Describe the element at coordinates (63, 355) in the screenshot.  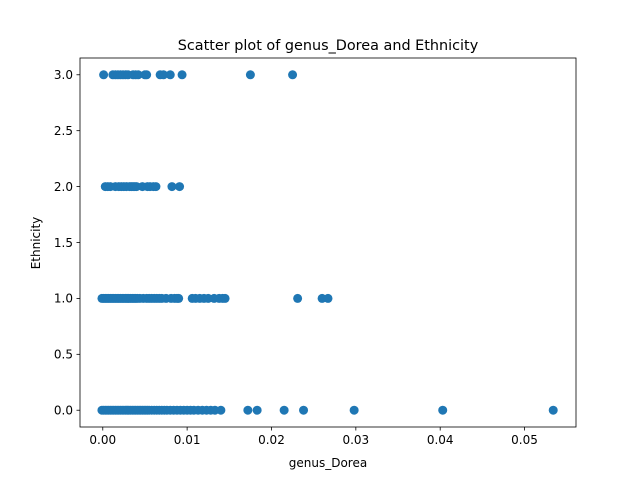
I see `y-tick-label: 0.5` at that location.